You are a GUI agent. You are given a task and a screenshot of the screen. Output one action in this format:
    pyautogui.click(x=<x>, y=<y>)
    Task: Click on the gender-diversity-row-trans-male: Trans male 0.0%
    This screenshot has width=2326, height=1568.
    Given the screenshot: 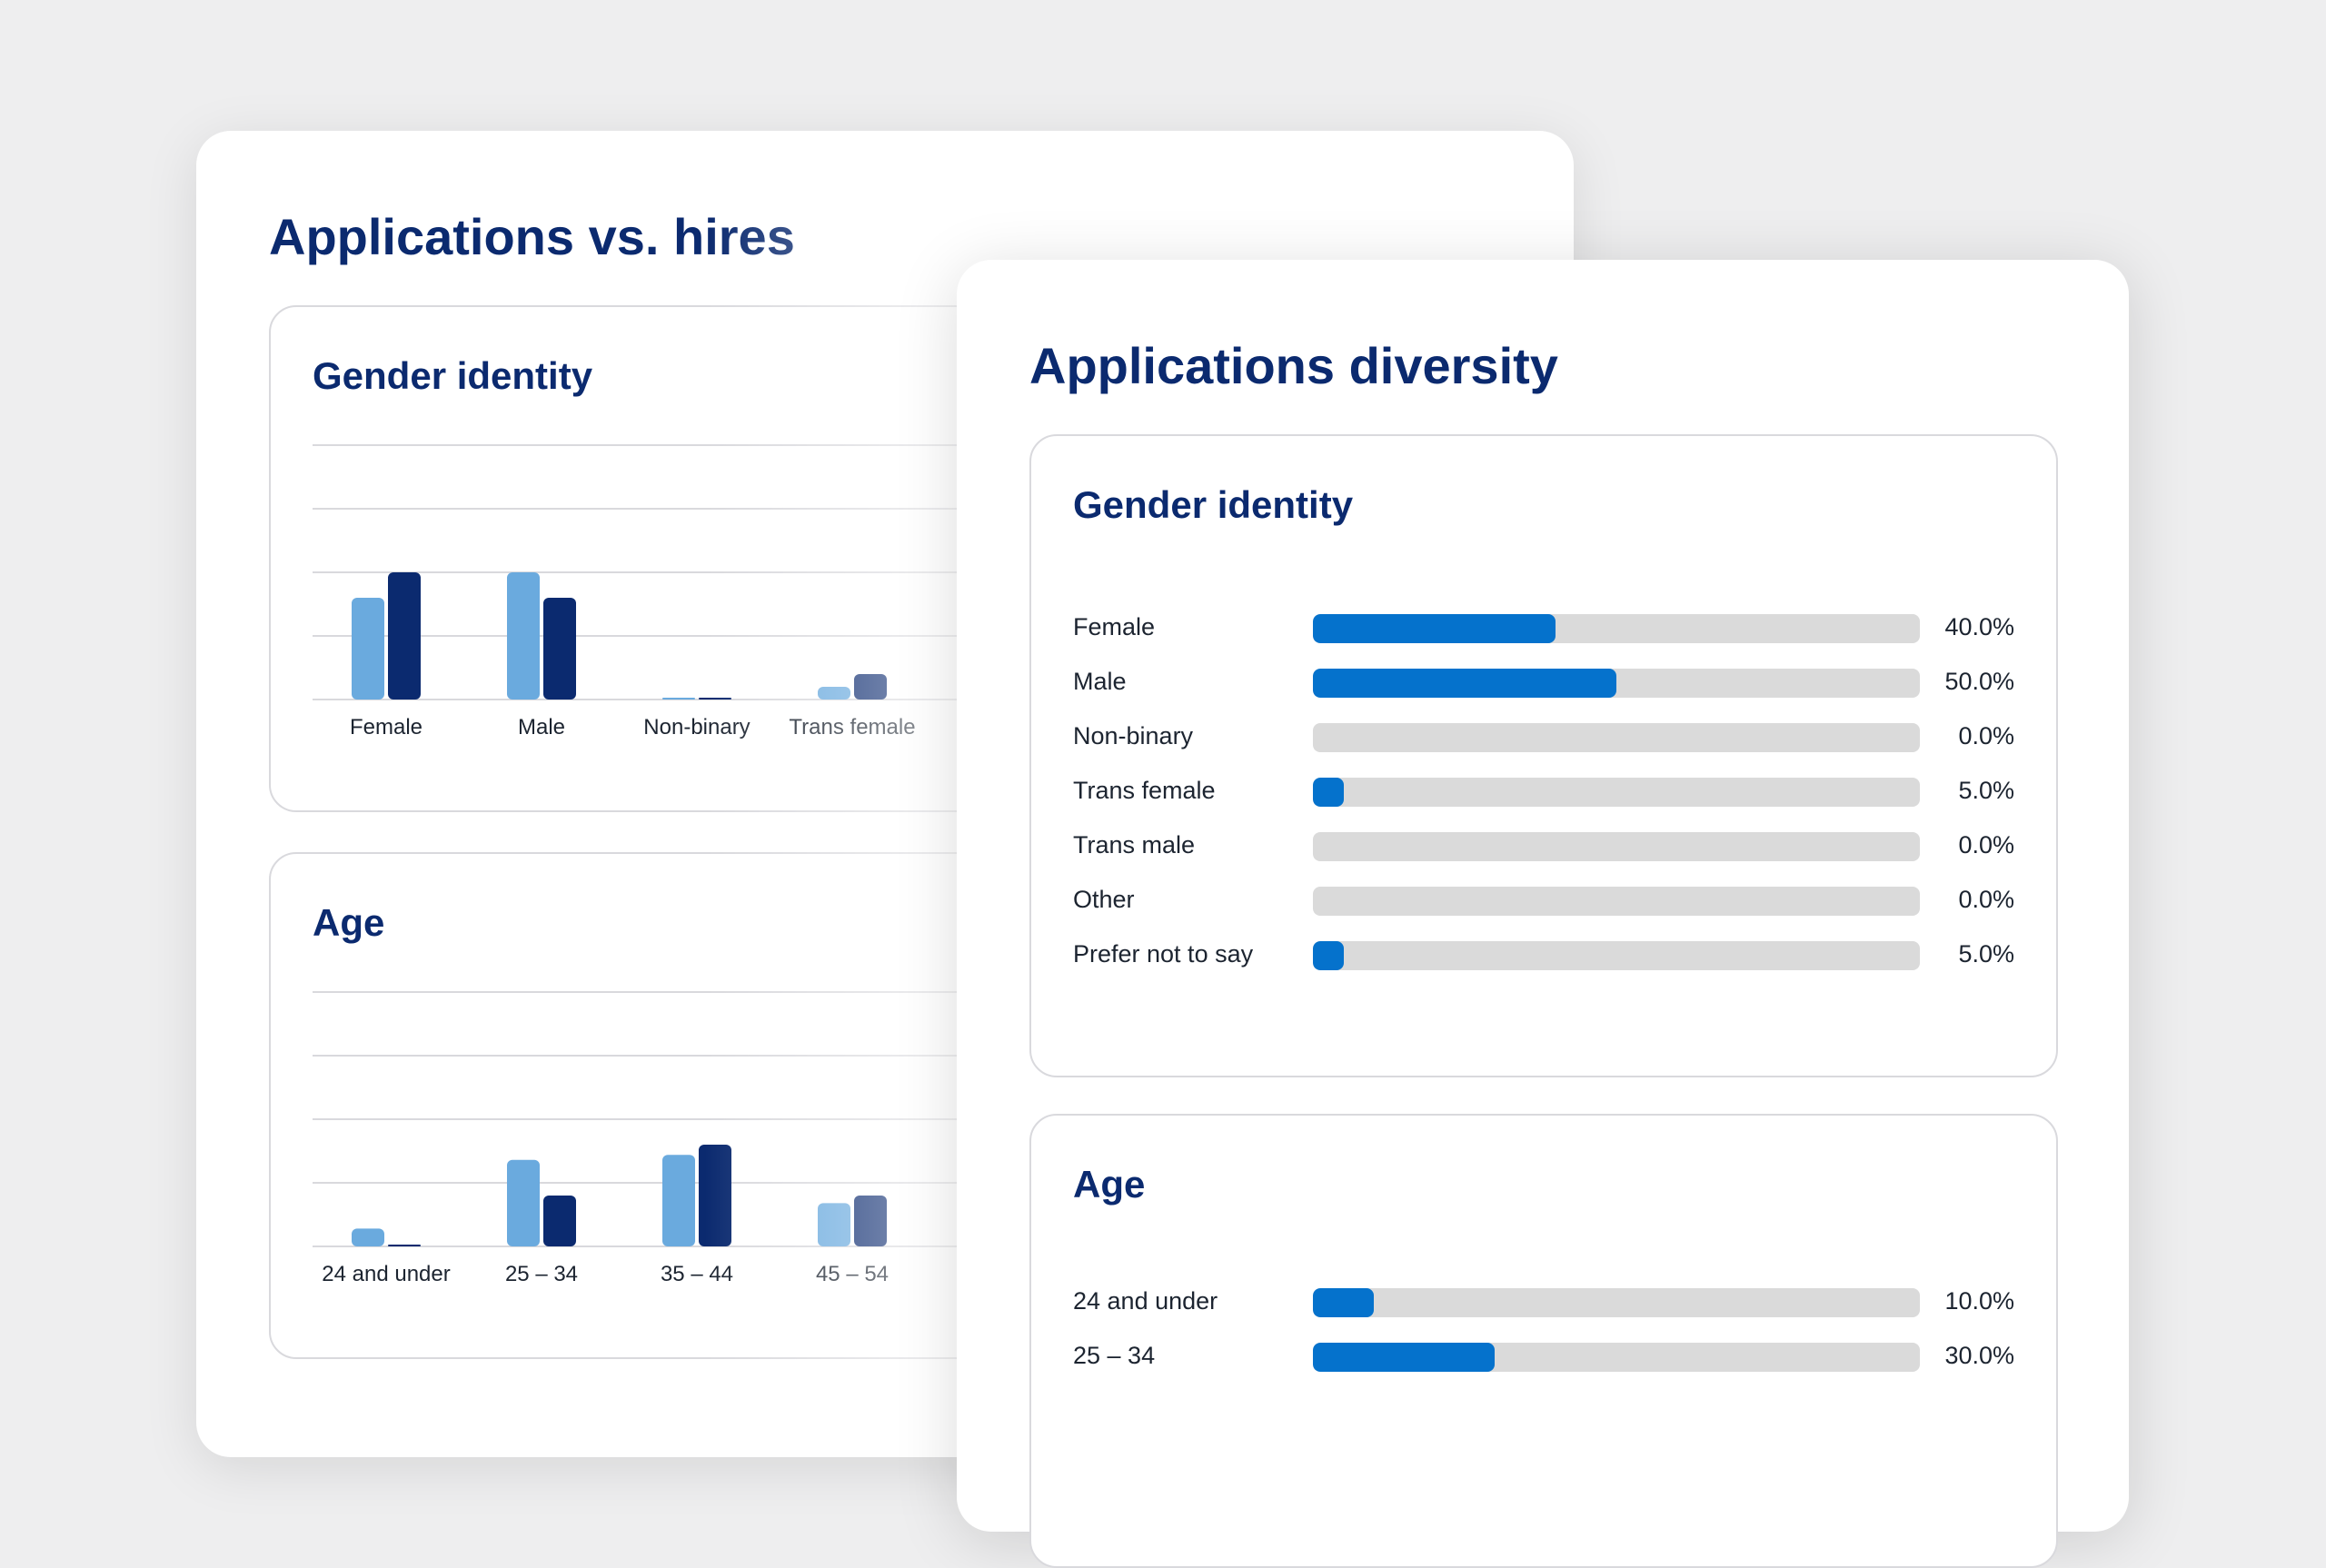 What is the action you would take?
    pyautogui.click(x=1543, y=845)
    